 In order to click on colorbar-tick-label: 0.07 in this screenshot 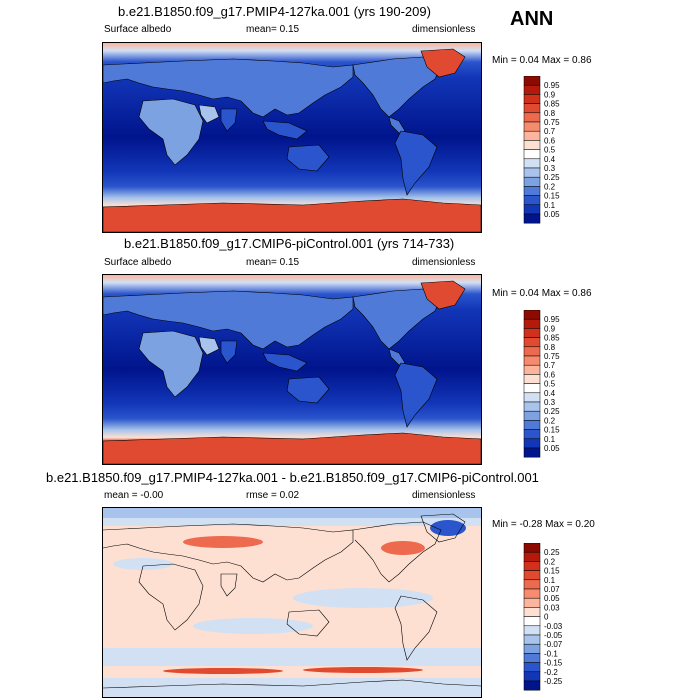, I will do `click(552, 589)`.